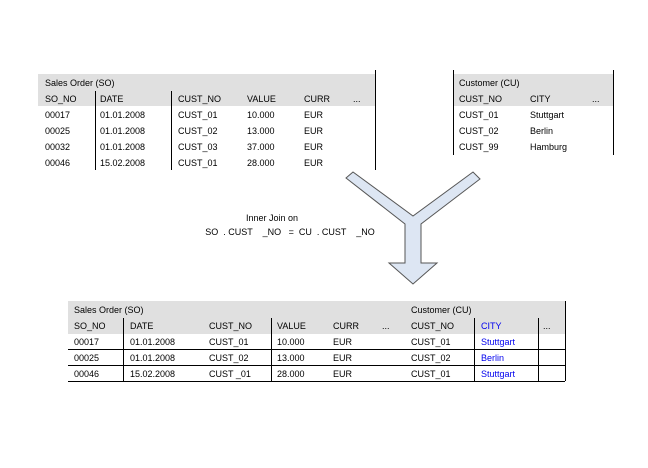 The image size is (648, 468). I want to click on table-cell: 37.000, so click(261, 147).